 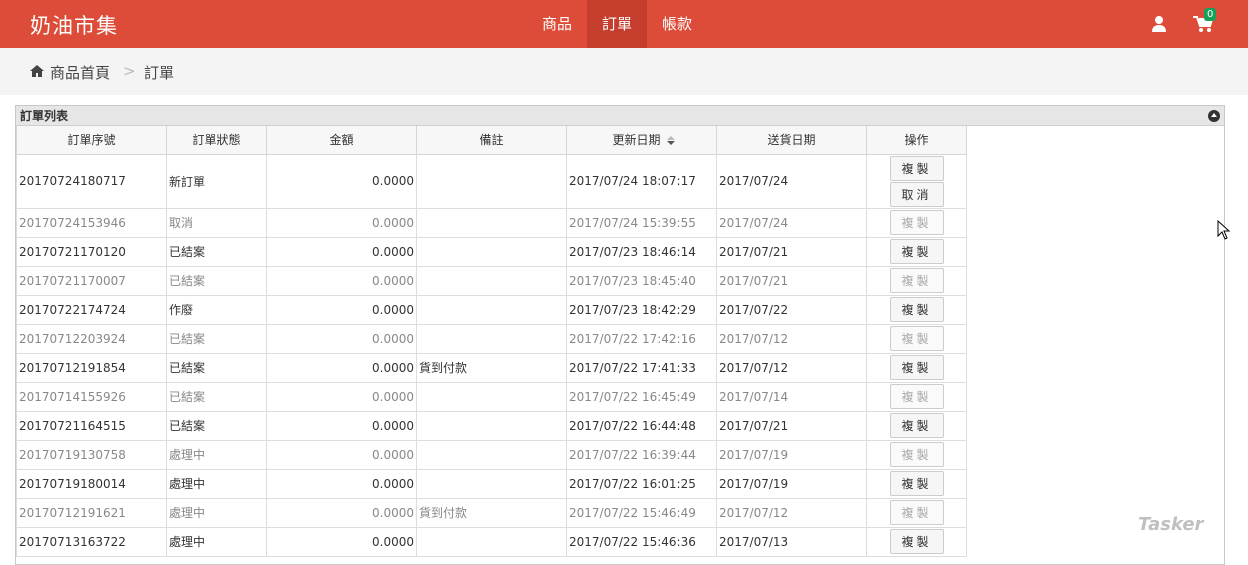 I want to click on updated-cell: 2017/07/24 15:39:55, so click(x=641, y=222).